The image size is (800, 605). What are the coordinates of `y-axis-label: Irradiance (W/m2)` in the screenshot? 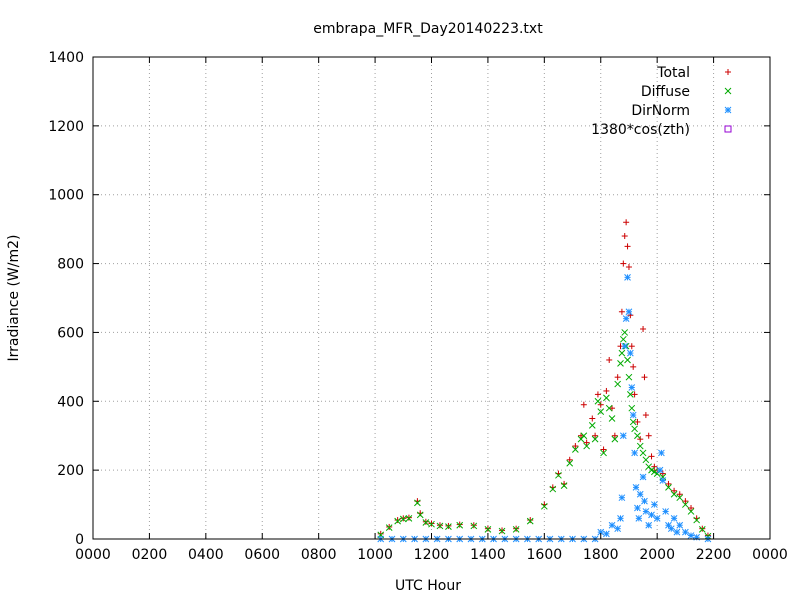 It's located at (14, 298).